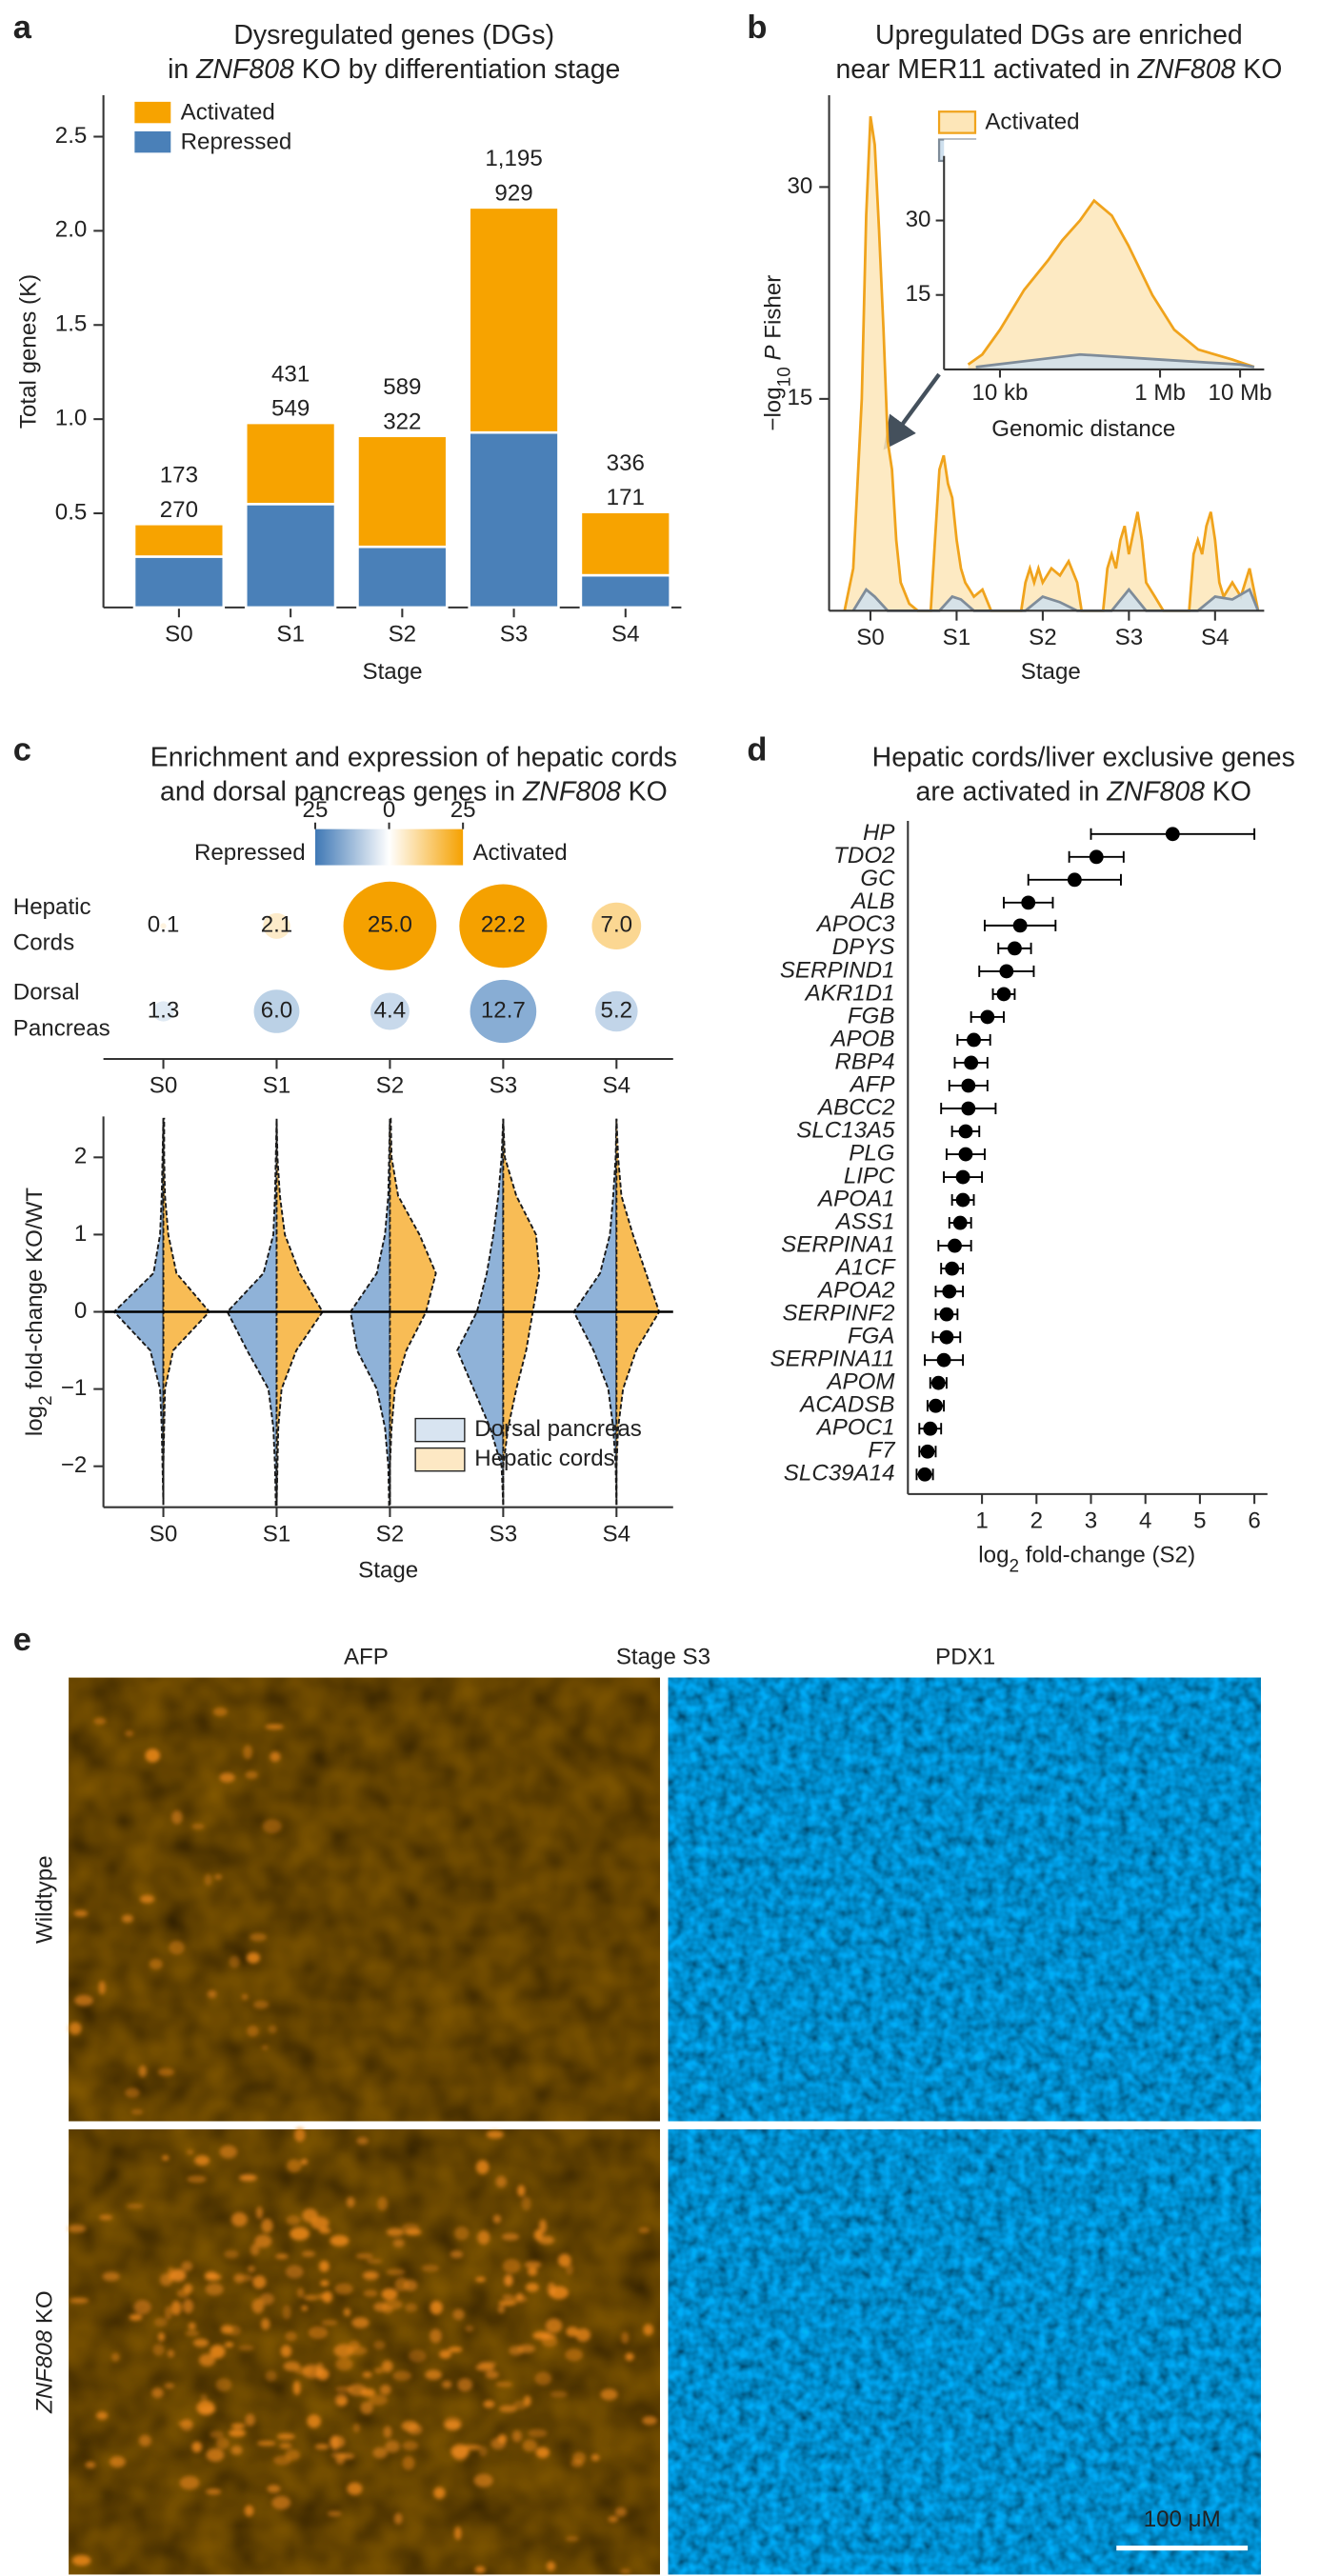  I want to click on chart-title: Hepatic cords/liver exclusive genes, so click(1083, 757).